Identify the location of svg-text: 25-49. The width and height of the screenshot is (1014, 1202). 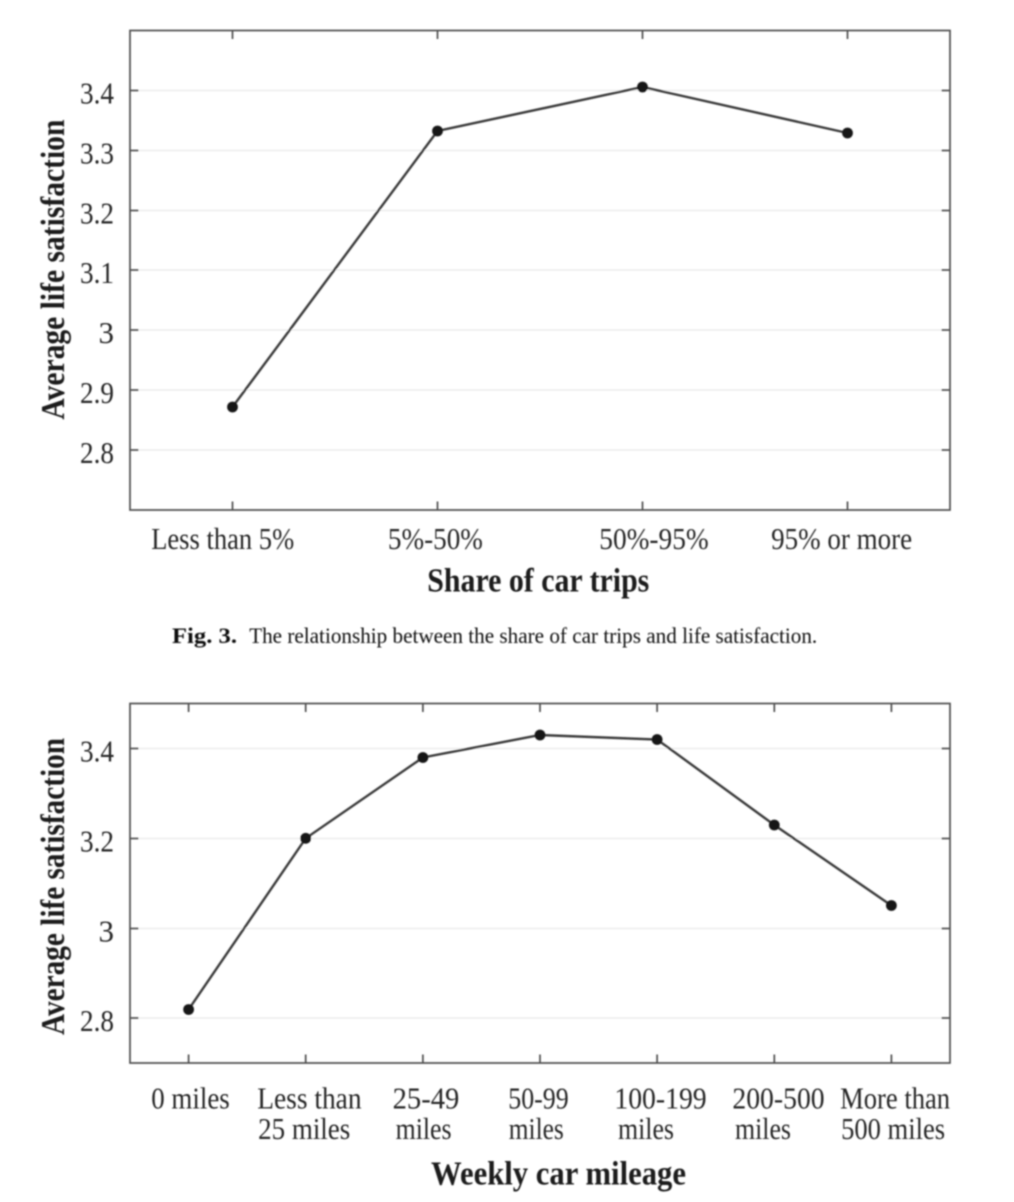
(426, 1097).